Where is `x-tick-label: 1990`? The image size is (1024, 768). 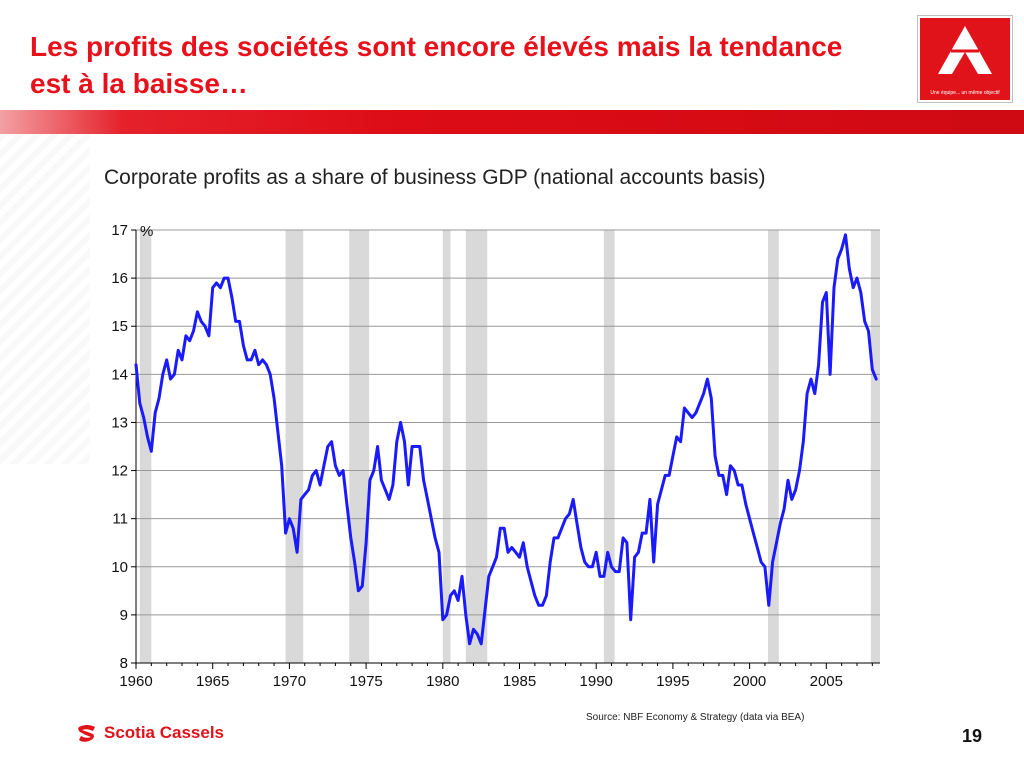
x-tick-label: 1990 is located at coordinates (596, 681).